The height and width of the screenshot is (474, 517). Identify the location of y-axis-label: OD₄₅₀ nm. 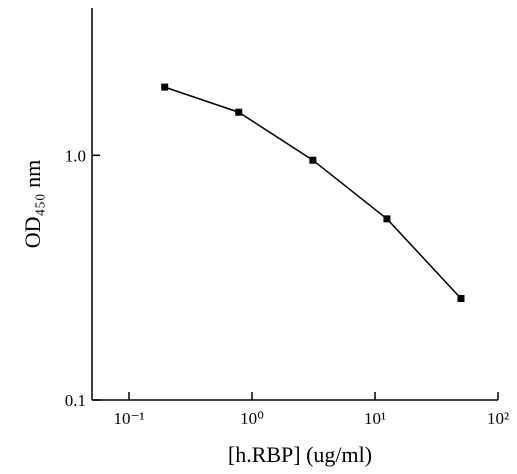
(32, 204).